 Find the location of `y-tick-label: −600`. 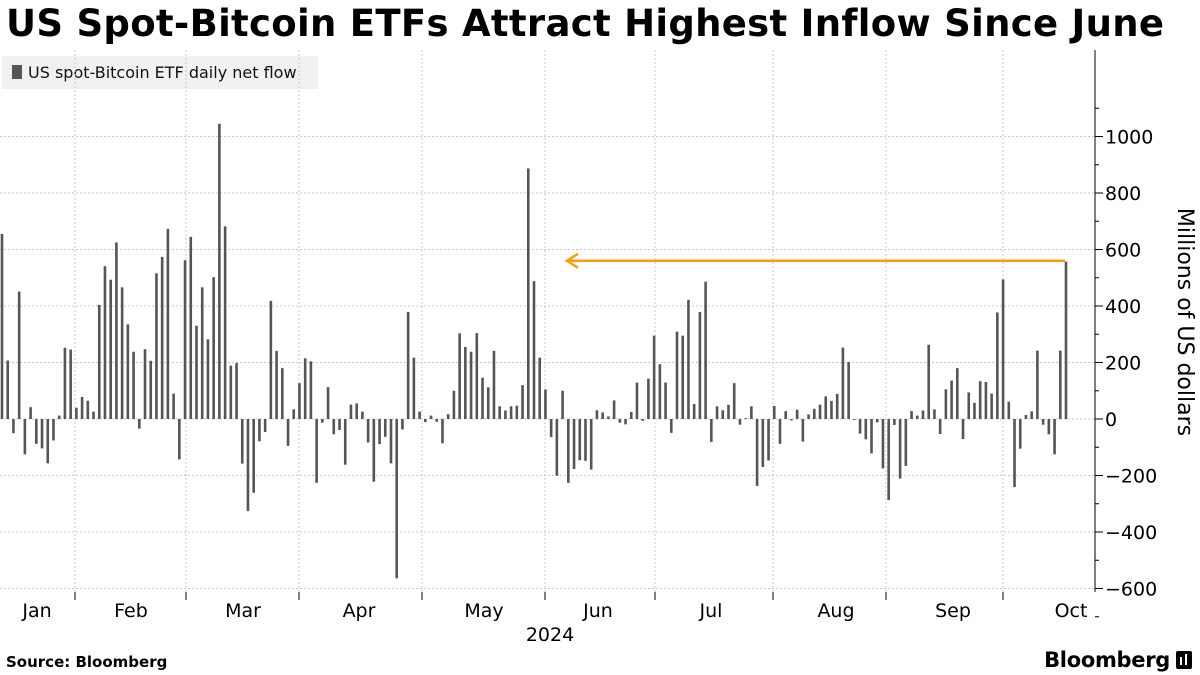

y-tick-label: −600 is located at coordinates (1131, 590).